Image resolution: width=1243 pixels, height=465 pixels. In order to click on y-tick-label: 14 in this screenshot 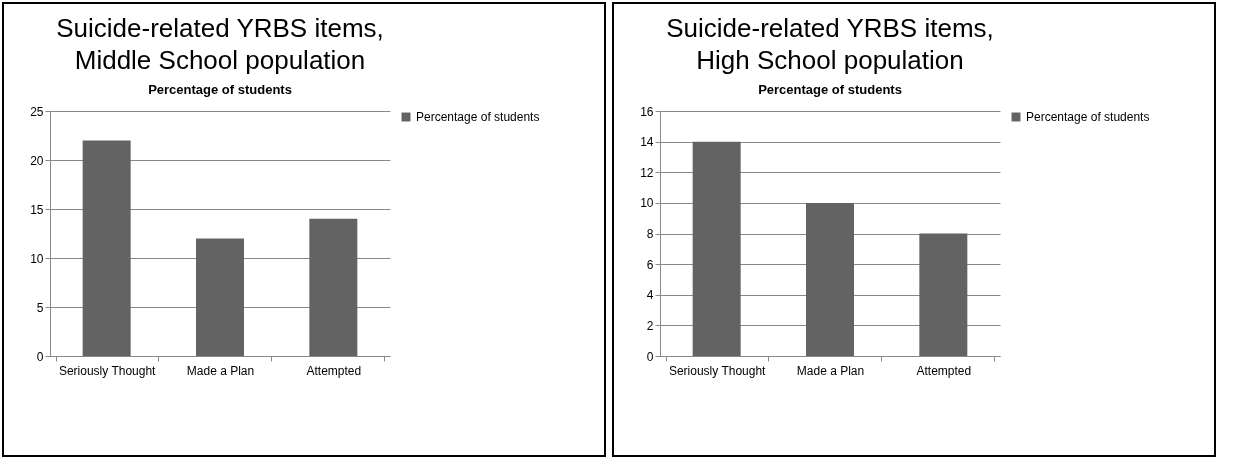, I will do `click(647, 142)`.